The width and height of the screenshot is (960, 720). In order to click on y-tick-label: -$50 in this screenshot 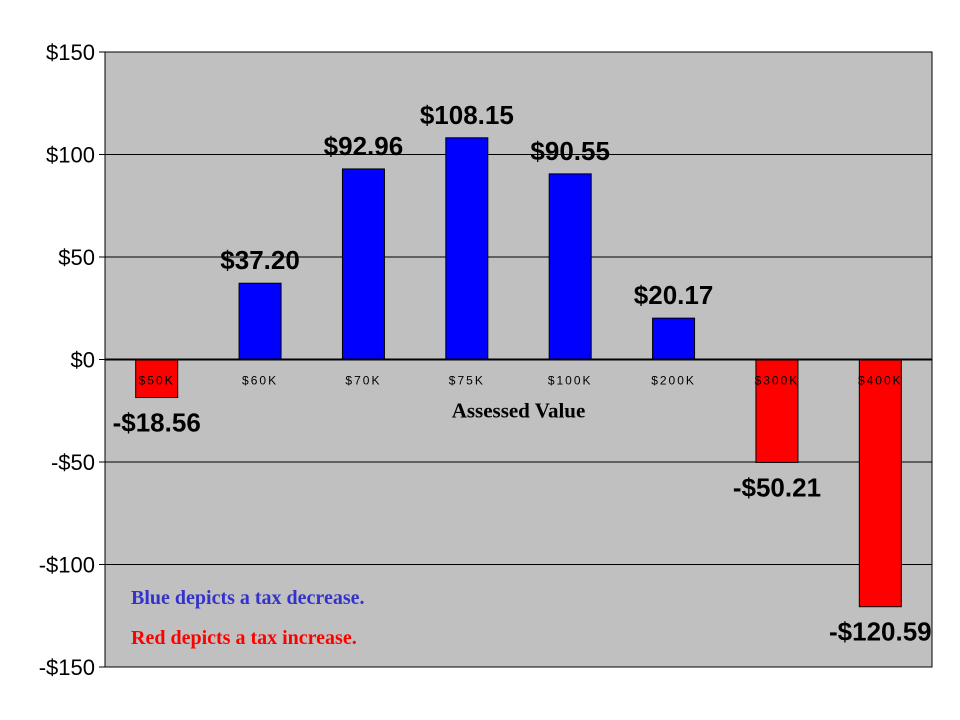, I will do `click(73, 462)`.